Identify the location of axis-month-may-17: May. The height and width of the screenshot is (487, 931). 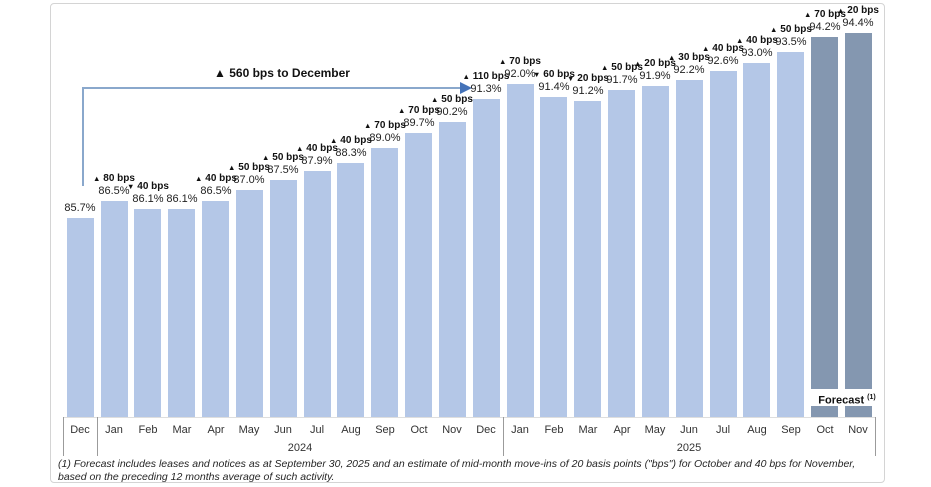
(655, 430).